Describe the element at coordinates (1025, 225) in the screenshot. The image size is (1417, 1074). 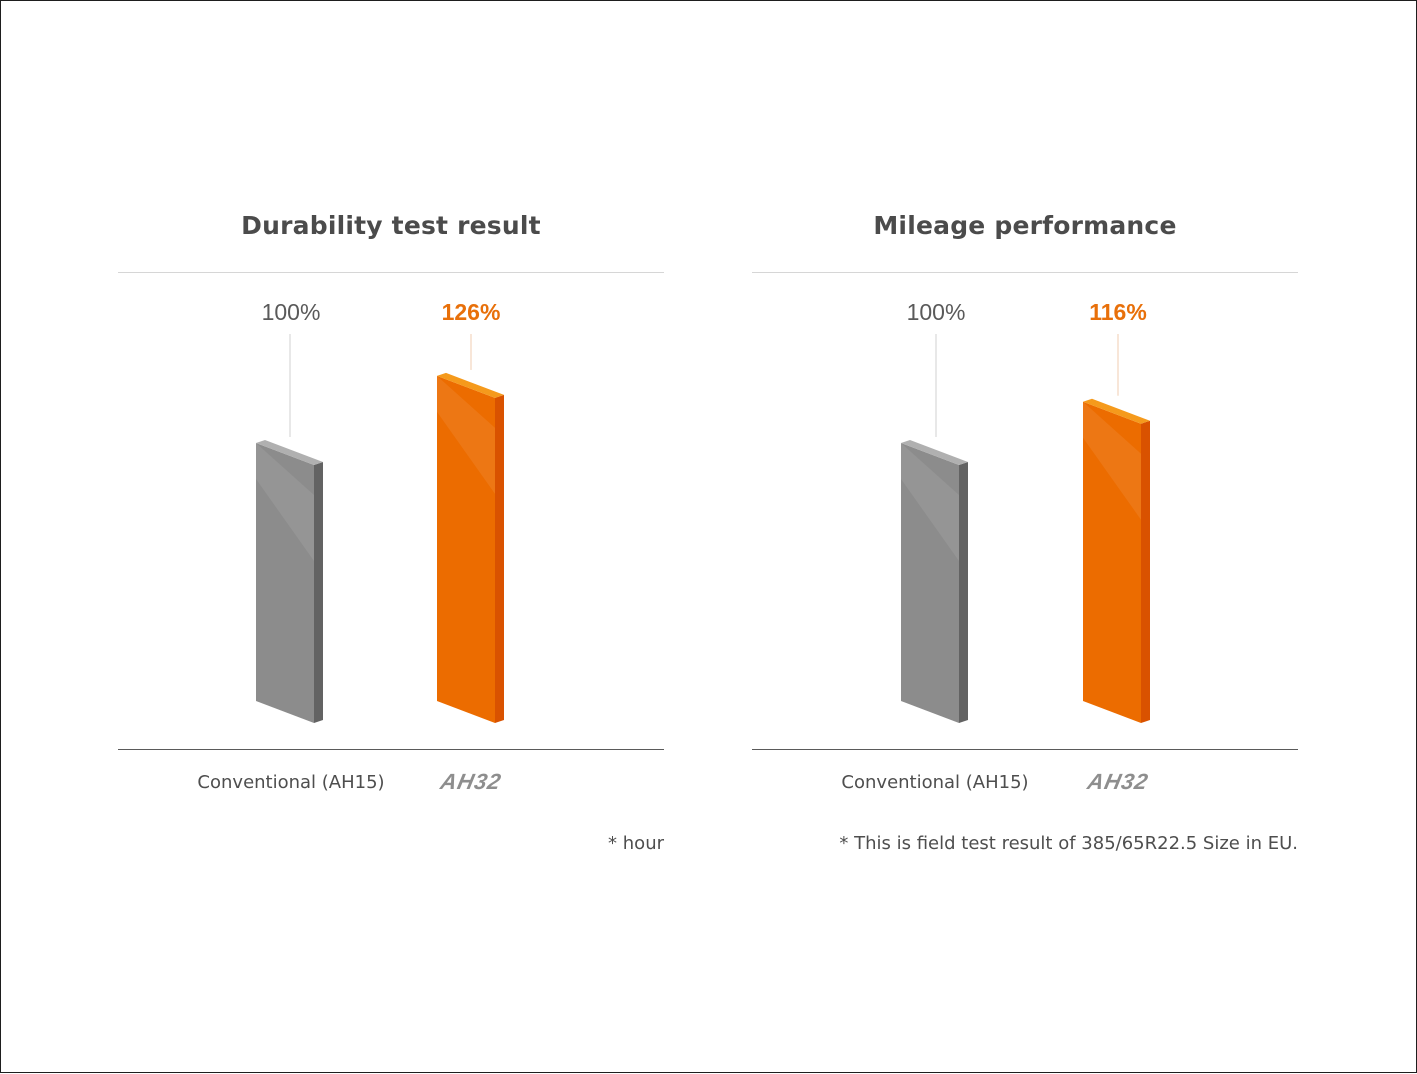
I see `chart-title: Mileage performance` at that location.